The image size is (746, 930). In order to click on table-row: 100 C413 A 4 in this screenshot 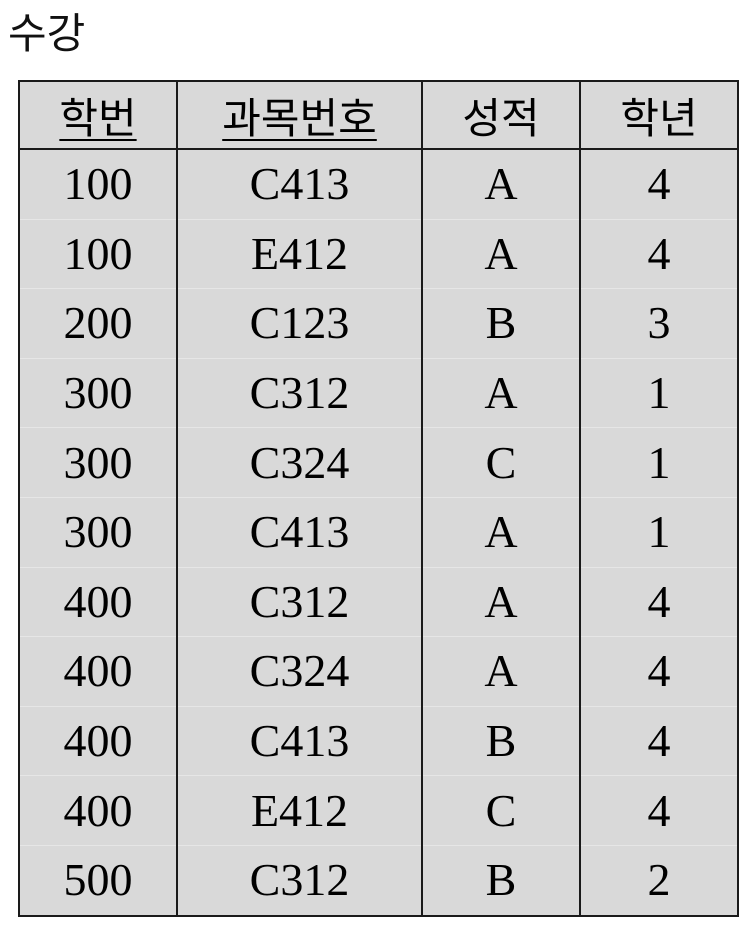, I will do `click(378, 184)`.